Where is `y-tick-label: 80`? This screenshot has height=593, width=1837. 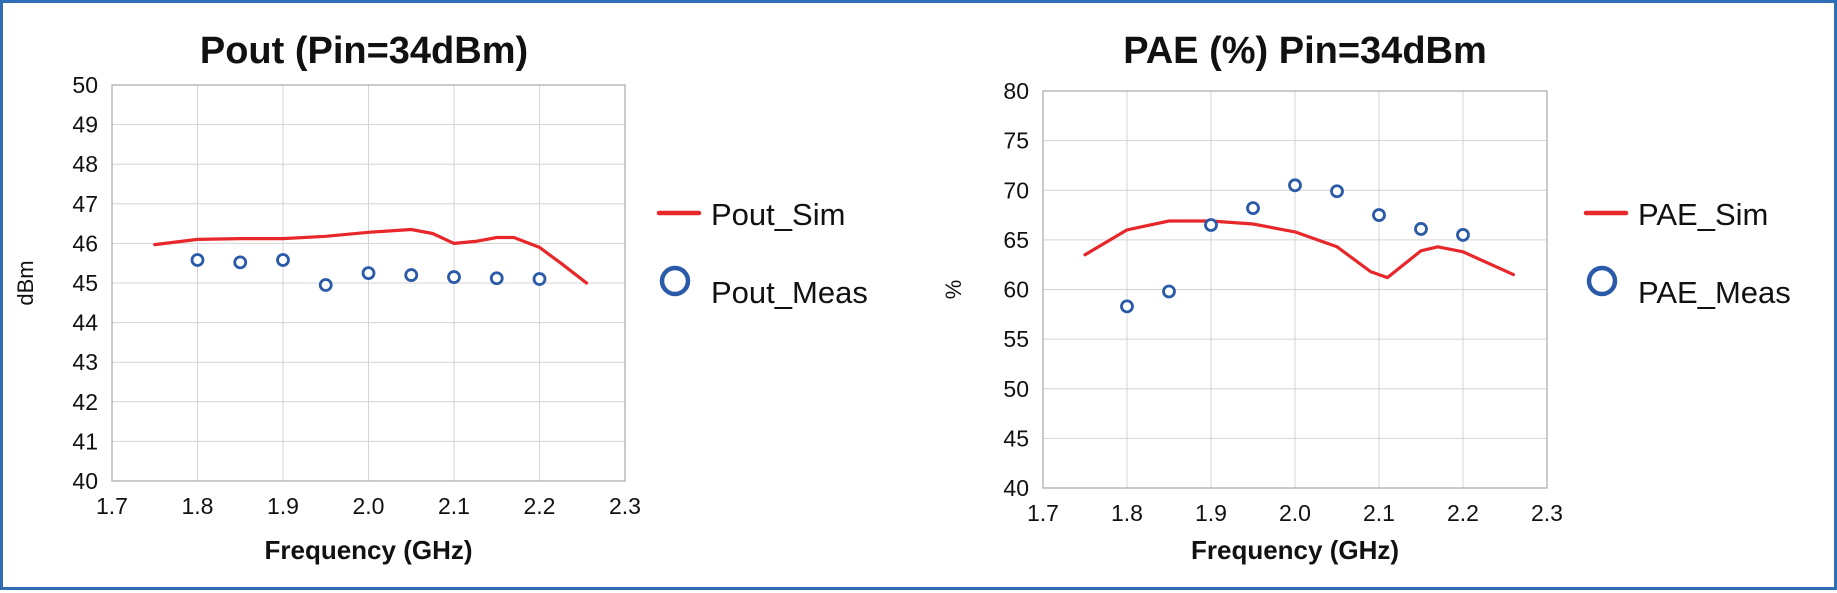
y-tick-label: 80 is located at coordinates (1016, 91).